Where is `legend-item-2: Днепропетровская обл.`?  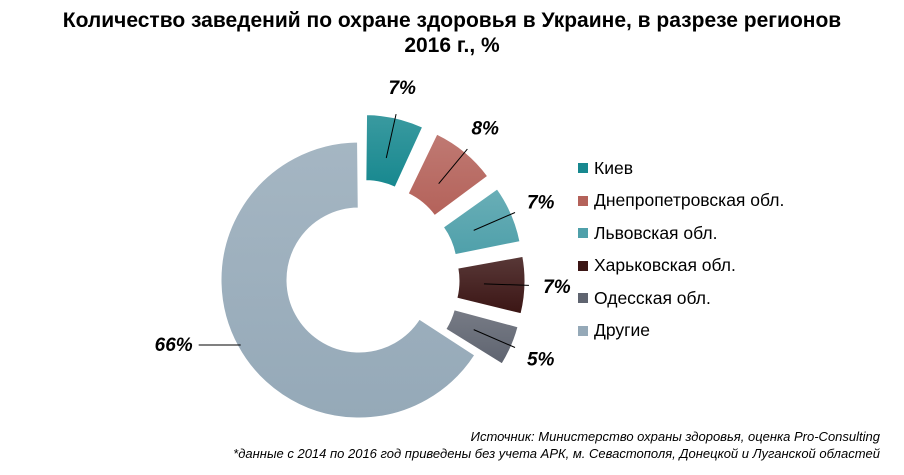
legend-item-2: Днепропетровская обл. is located at coordinates (681, 201).